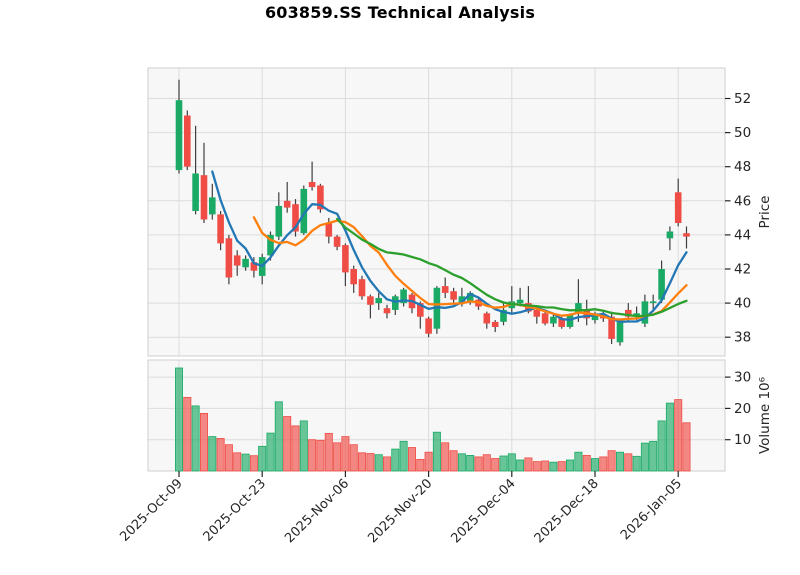 Image resolution: width=800 pixels, height=575 pixels. I want to click on price-tick-label: 46, so click(742, 201).